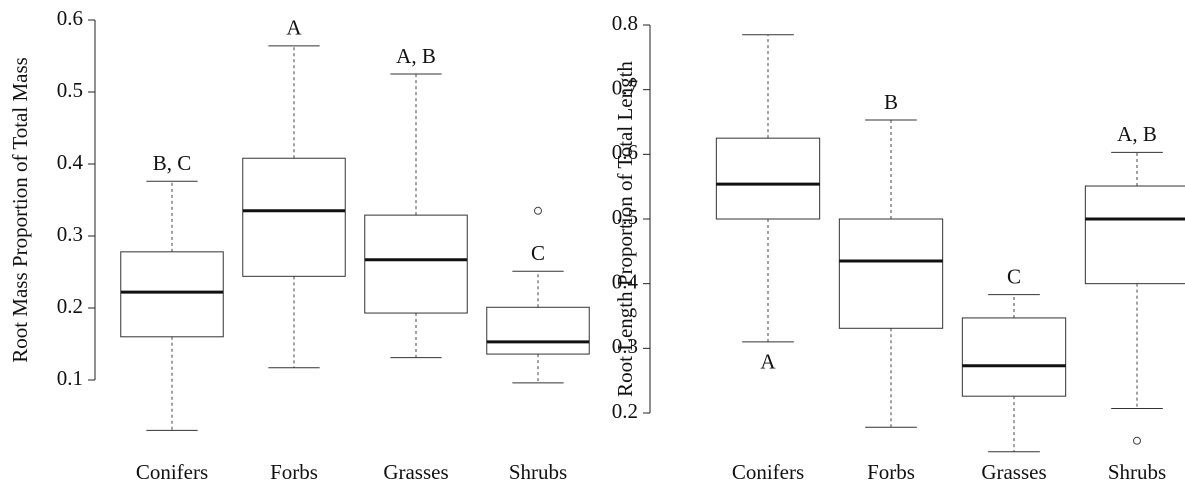  Describe the element at coordinates (20, 210) in the screenshot. I see `y-axis-label: Root Mass Proportion of Total Mass` at that location.